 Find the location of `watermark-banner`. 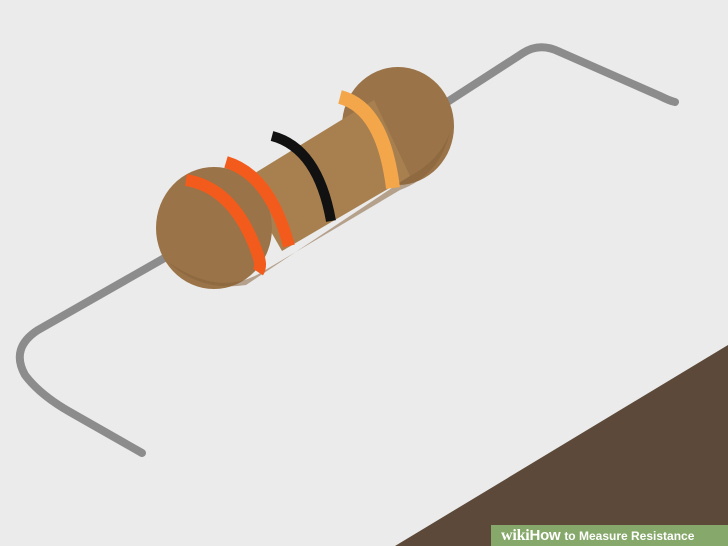

watermark-banner is located at coordinates (609, 535).